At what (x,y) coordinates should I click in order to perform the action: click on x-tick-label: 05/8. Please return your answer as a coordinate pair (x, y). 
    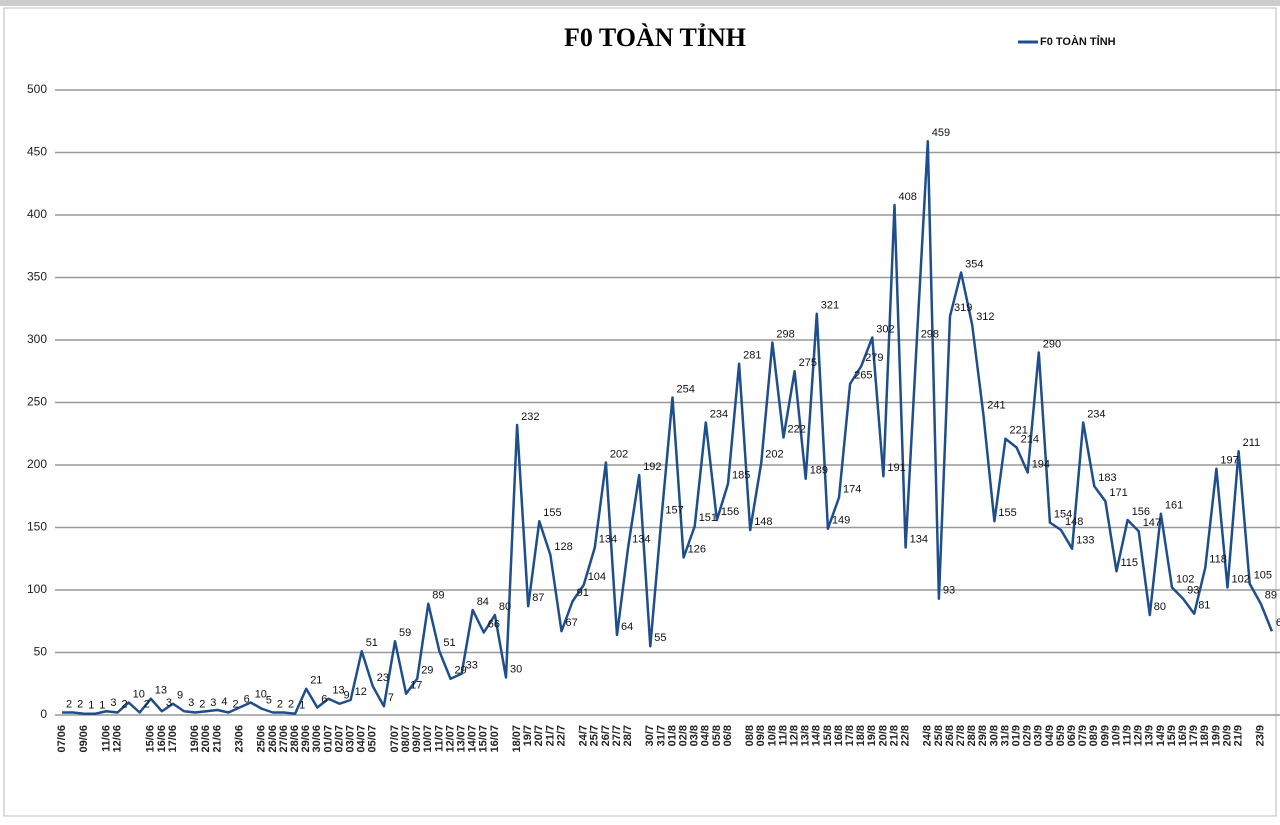
    Looking at the image, I should click on (717, 735).